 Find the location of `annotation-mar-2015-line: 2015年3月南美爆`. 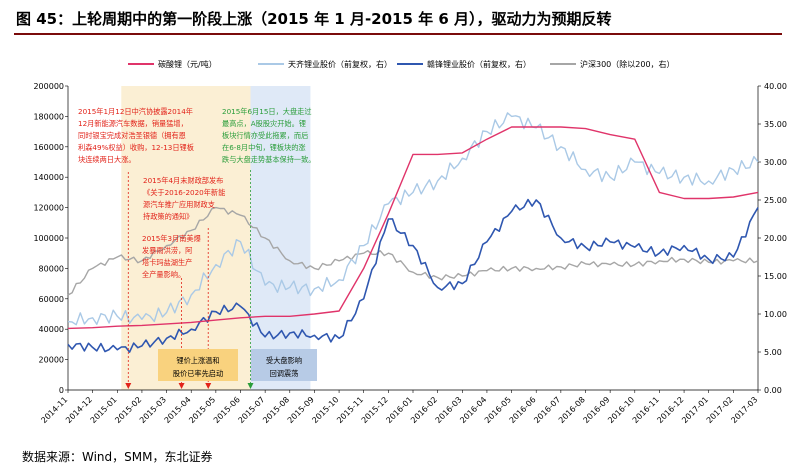

annotation-mar-2015-line: 2015年3月南美爆 is located at coordinates (172, 238).